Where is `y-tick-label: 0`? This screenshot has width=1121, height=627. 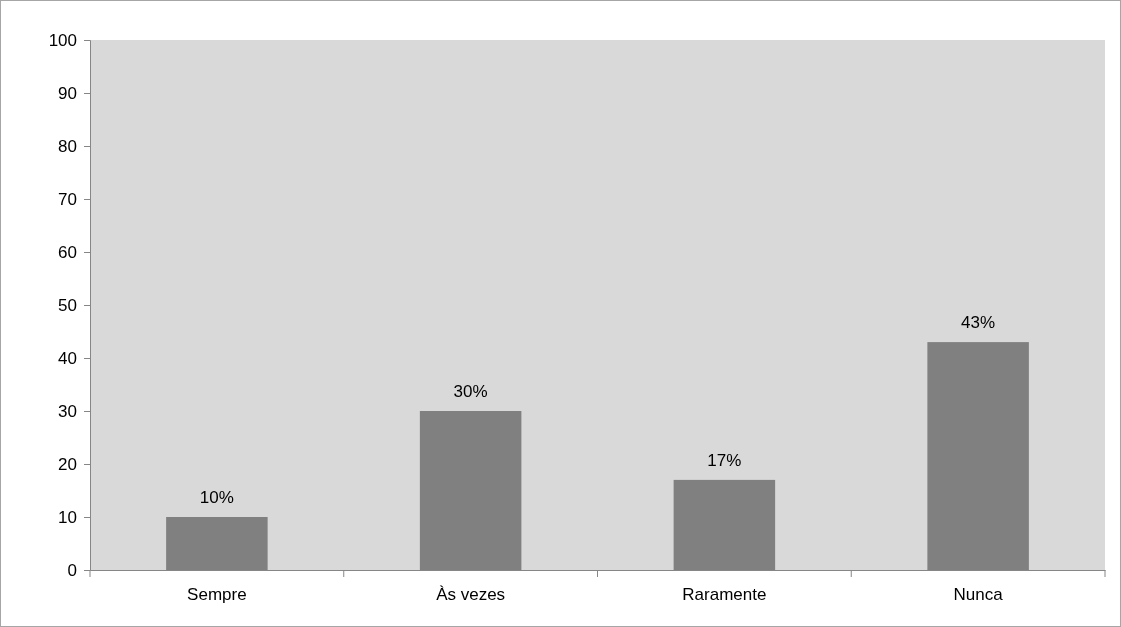
y-tick-label: 0 is located at coordinates (72, 570).